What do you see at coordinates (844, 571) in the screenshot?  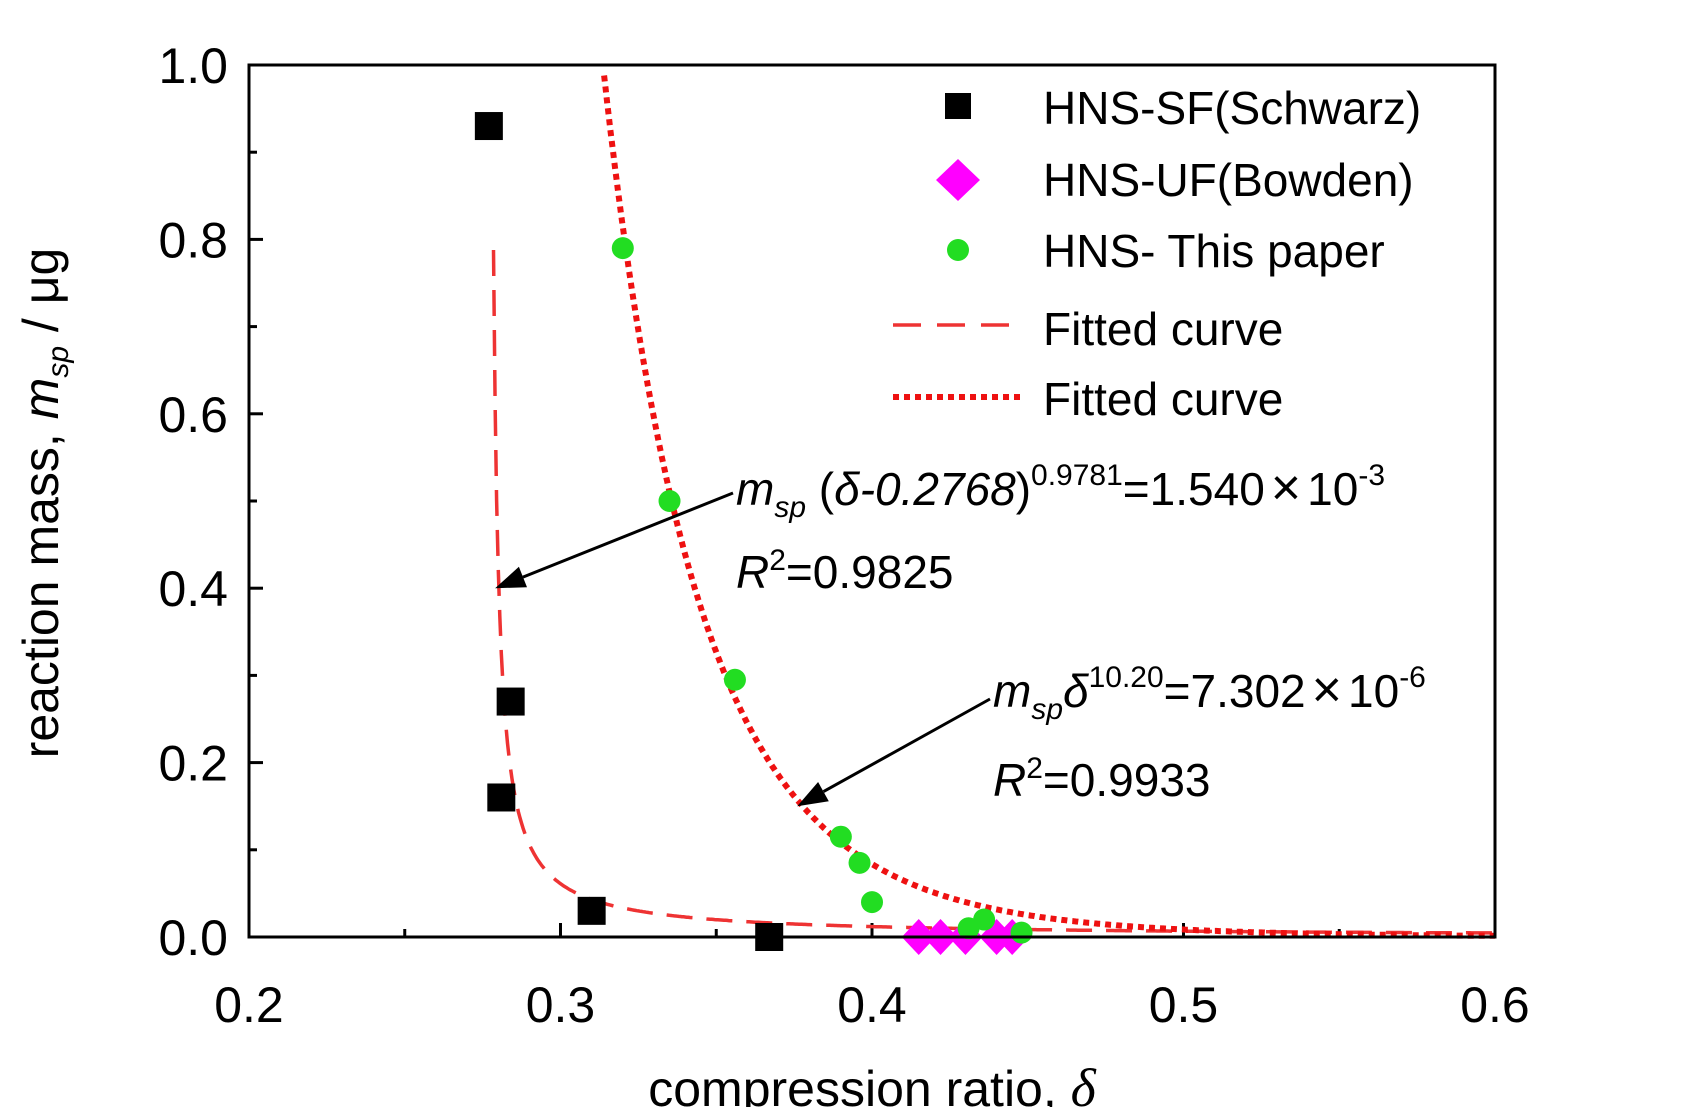 I see `equation-1-r-squared: R2=0.9825` at bounding box center [844, 571].